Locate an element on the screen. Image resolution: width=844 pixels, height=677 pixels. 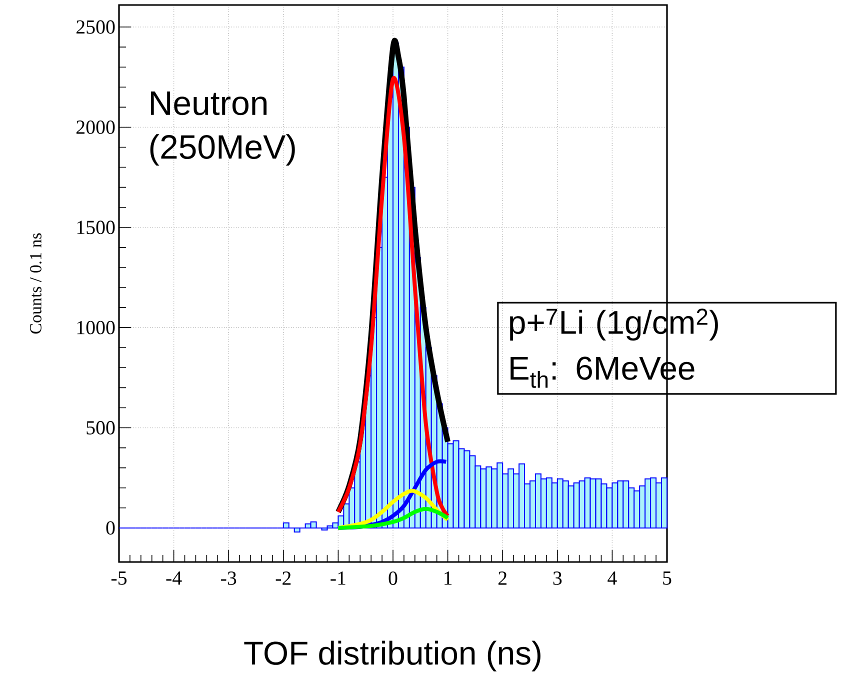
y-tick-label: 2000 is located at coordinates (95, 127).